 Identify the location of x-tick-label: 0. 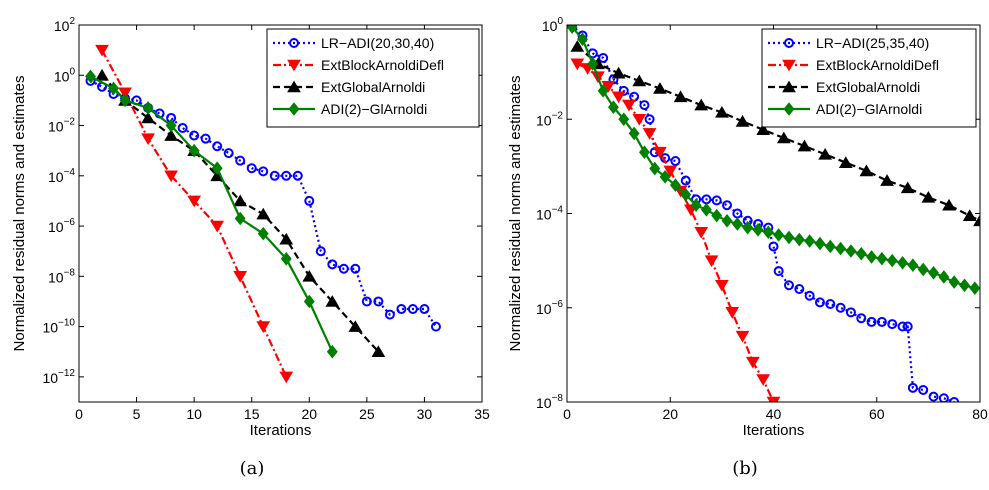
(79, 414).